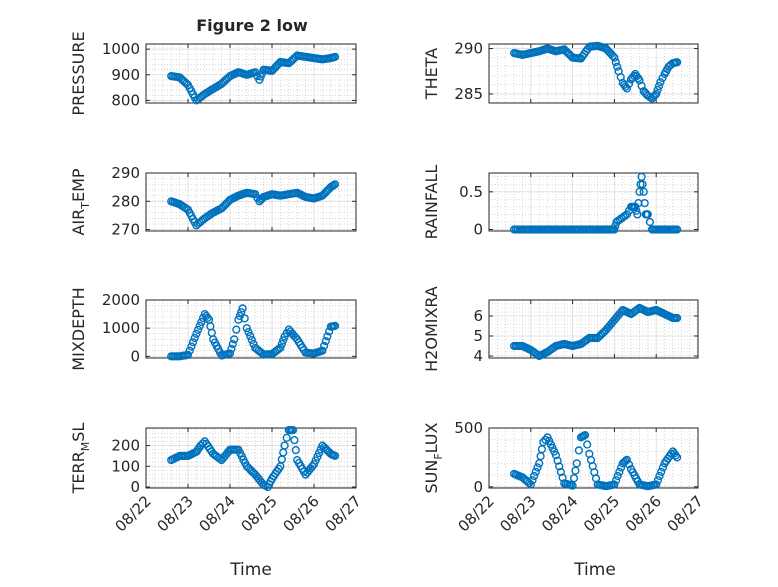 This screenshot has width=778, height=587. I want to click on y-axis-label: RAINFALL, so click(431, 202).